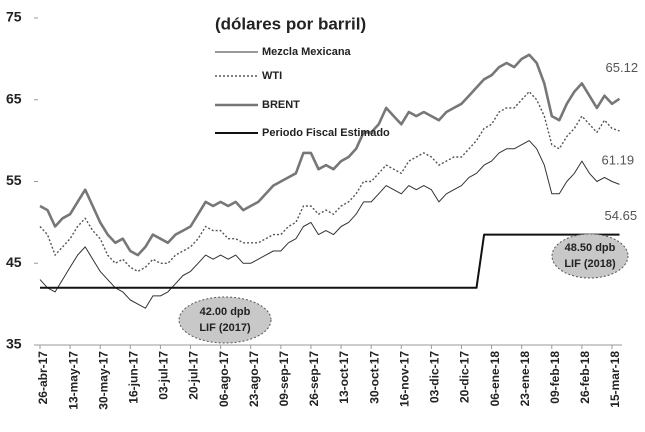 Image resolution: width=645 pixels, height=432 pixels. I want to click on x-tick-label: 09-feb-18, so click(555, 377).